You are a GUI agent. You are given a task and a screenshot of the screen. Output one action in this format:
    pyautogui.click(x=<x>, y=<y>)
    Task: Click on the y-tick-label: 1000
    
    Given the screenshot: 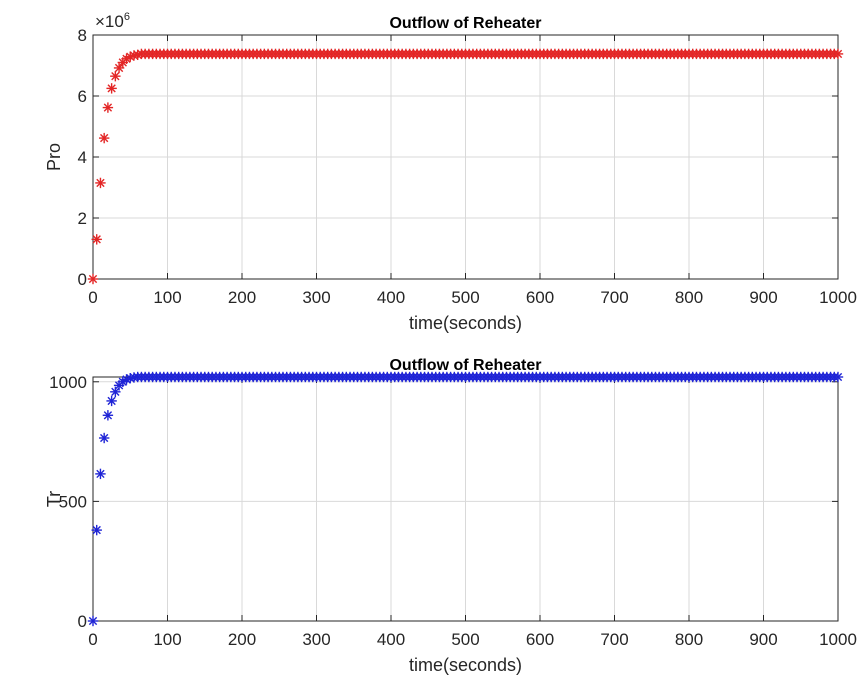 What is the action you would take?
    pyautogui.click(x=68, y=382)
    